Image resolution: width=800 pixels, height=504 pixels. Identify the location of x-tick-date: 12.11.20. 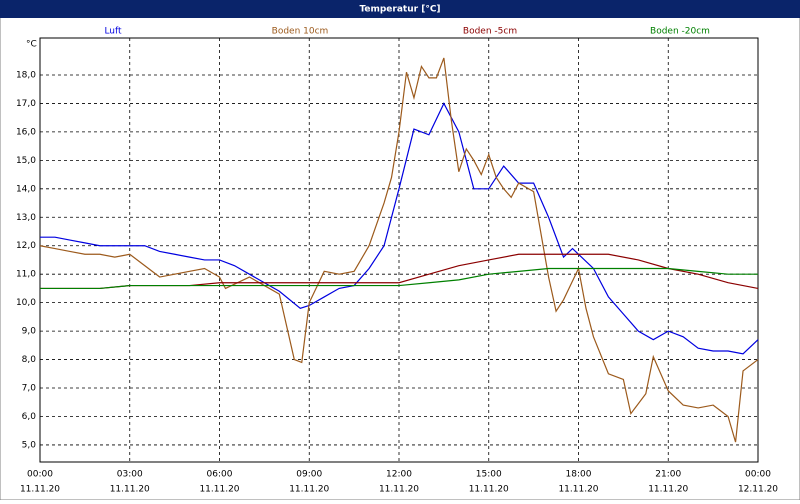
(758, 490).